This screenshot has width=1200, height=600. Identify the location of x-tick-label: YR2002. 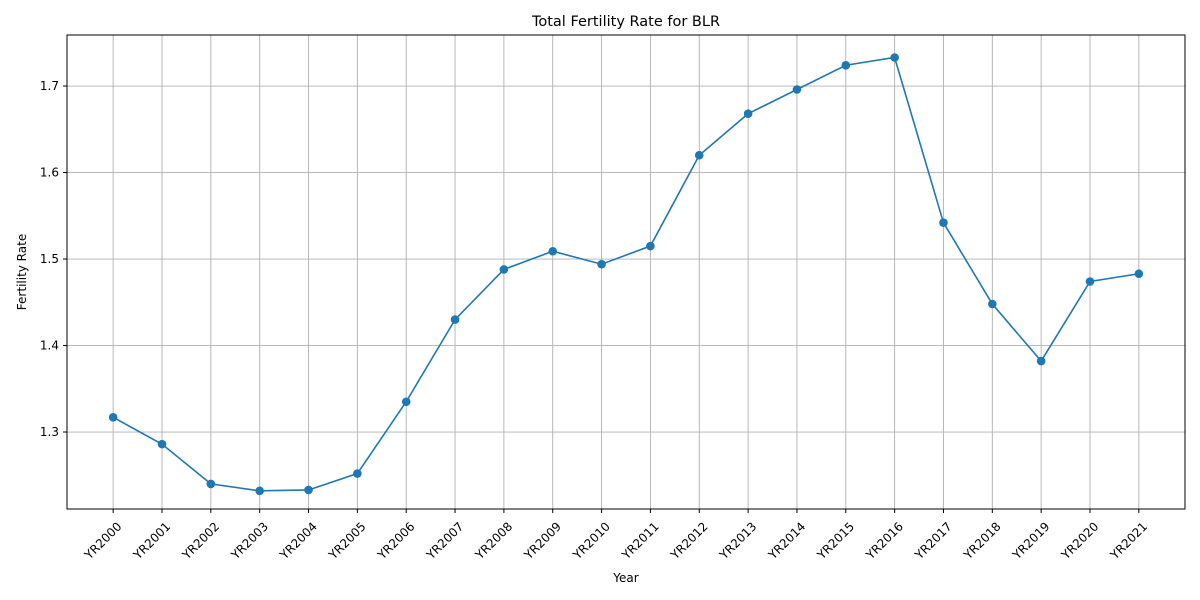
(200, 540).